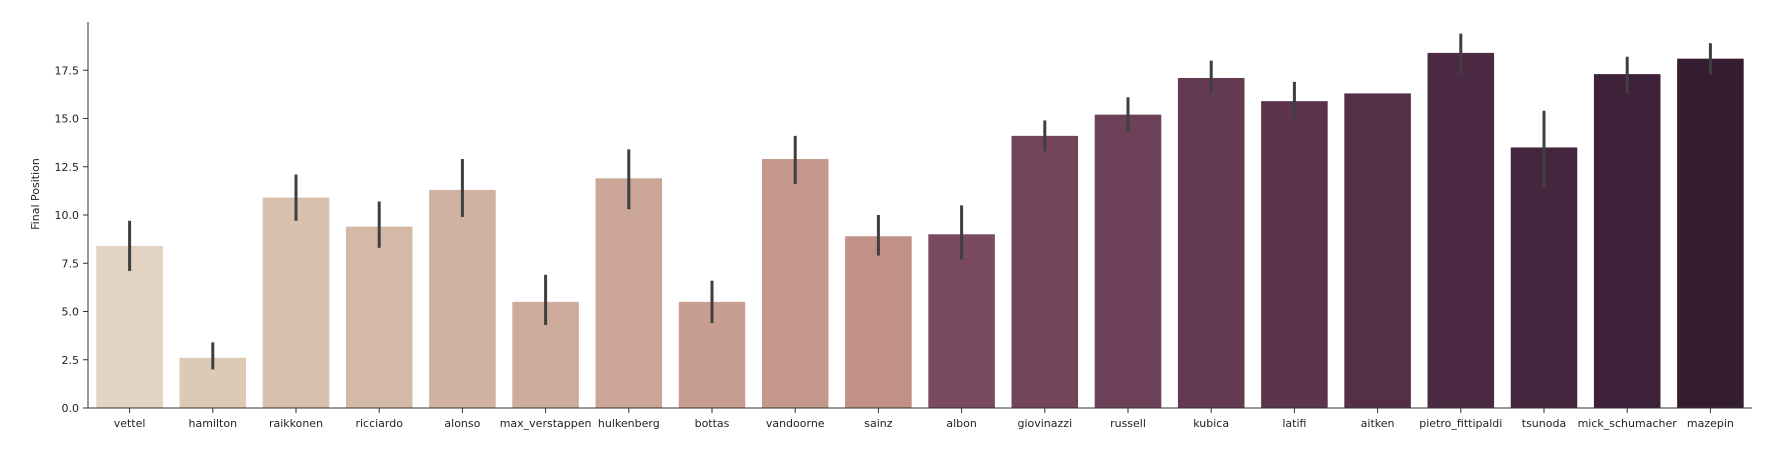 The height and width of the screenshot is (453, 1765). Describe the element at coordinates (1544, 423) in the screenshot. I see `x-tick-label: tsunoda` at that location.